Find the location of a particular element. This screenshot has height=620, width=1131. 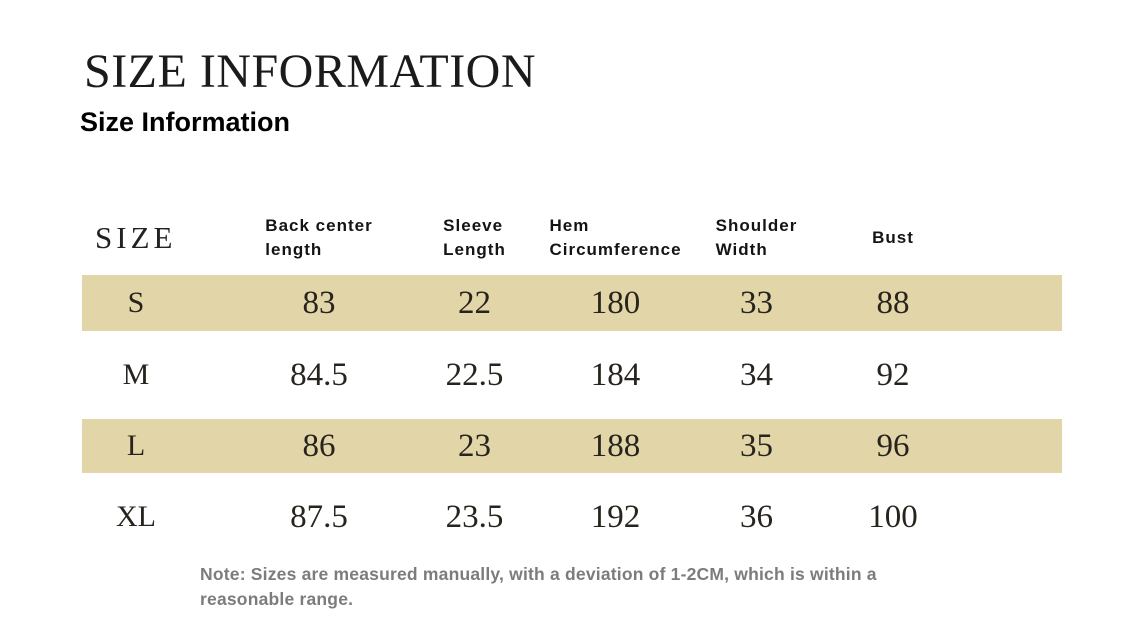

header-line: Back center is located at coordinates (319, 225).